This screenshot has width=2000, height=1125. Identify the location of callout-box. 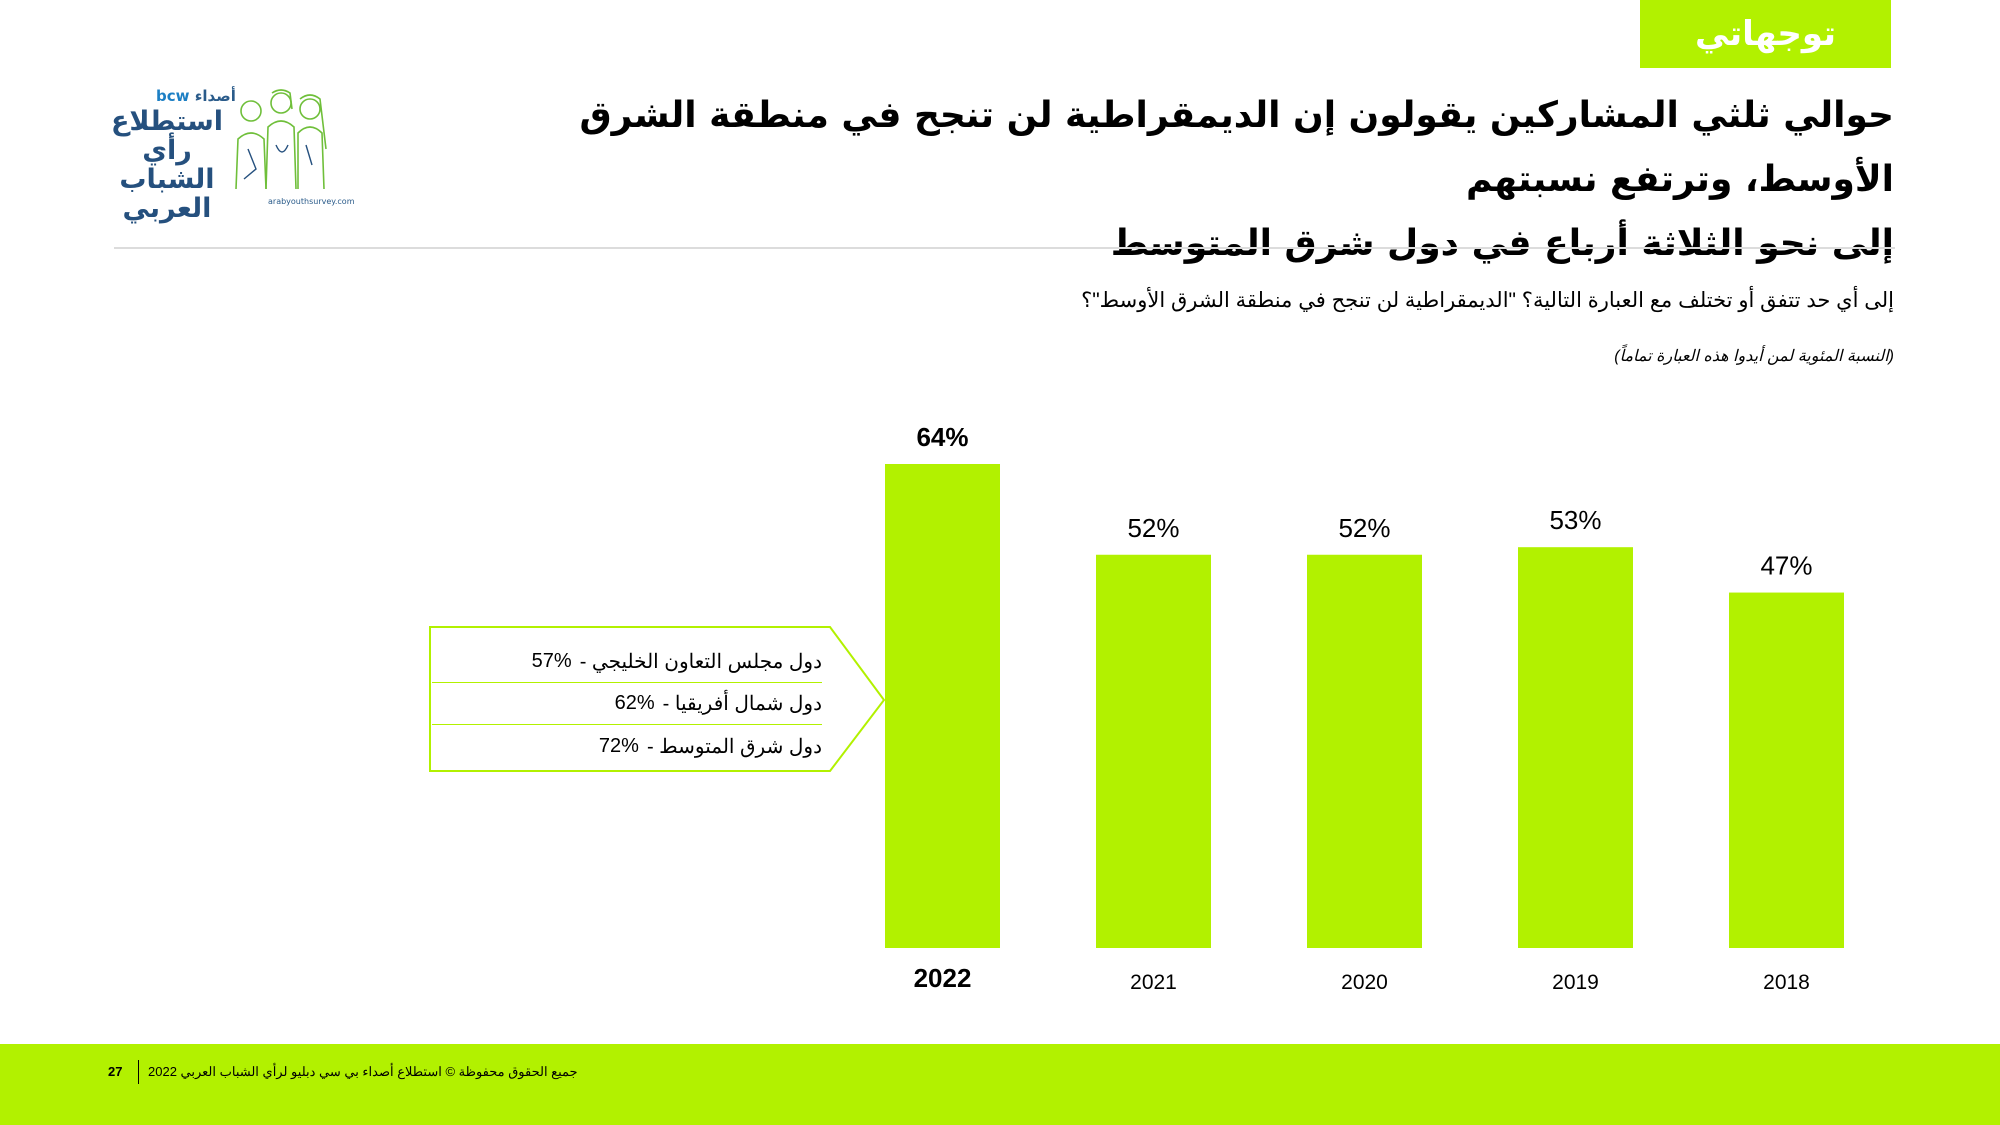
(657, 699).